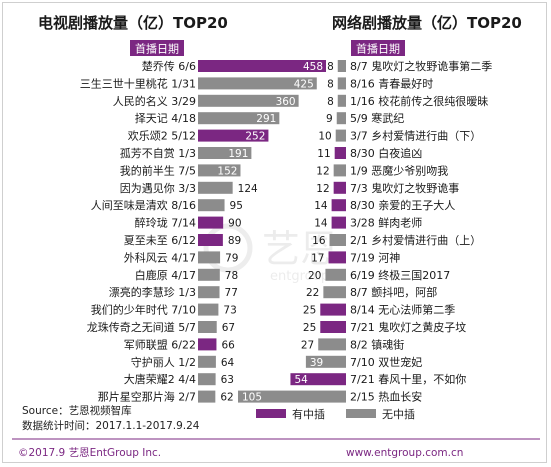 The width and height of the screenshot is (551, 467). I want to click on tv-value-label: 79, so click(231, 258).